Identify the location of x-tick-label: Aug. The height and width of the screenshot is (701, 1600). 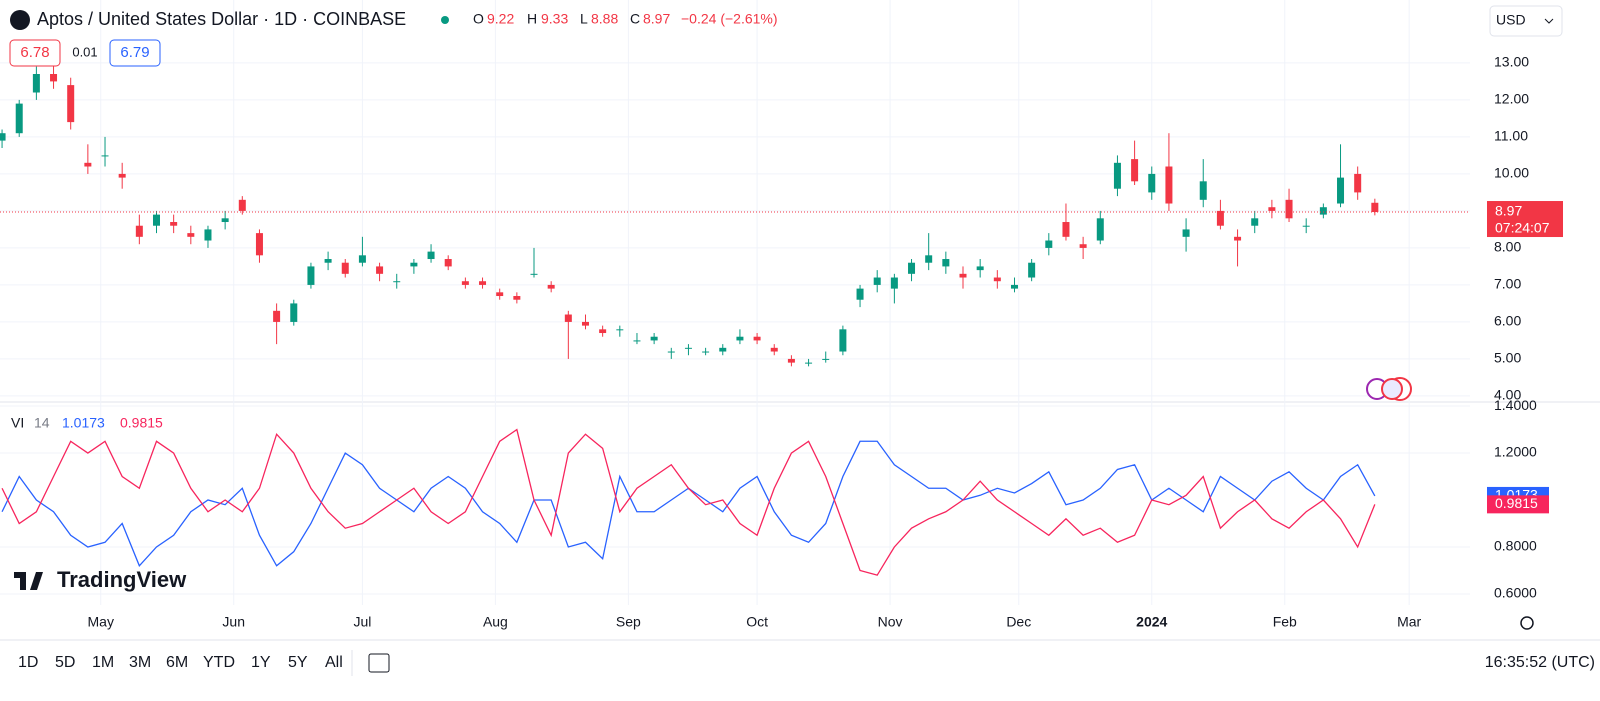
(495, 622).